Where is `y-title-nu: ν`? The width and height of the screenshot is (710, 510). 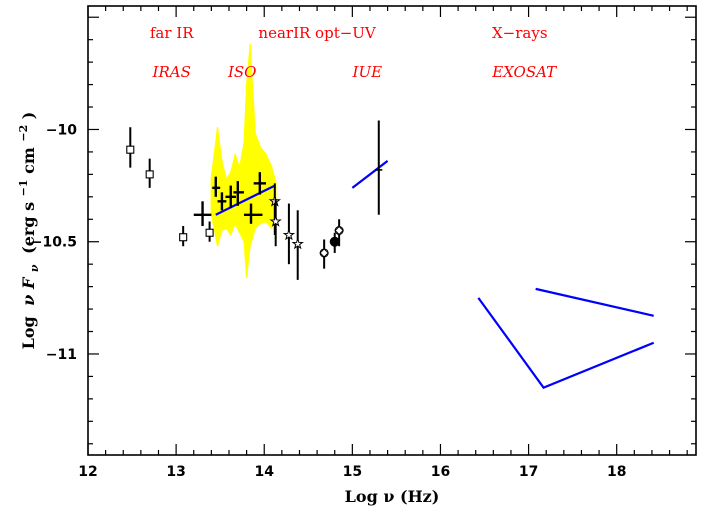
y-title-nu: ν is located at coordinates (28, 300).